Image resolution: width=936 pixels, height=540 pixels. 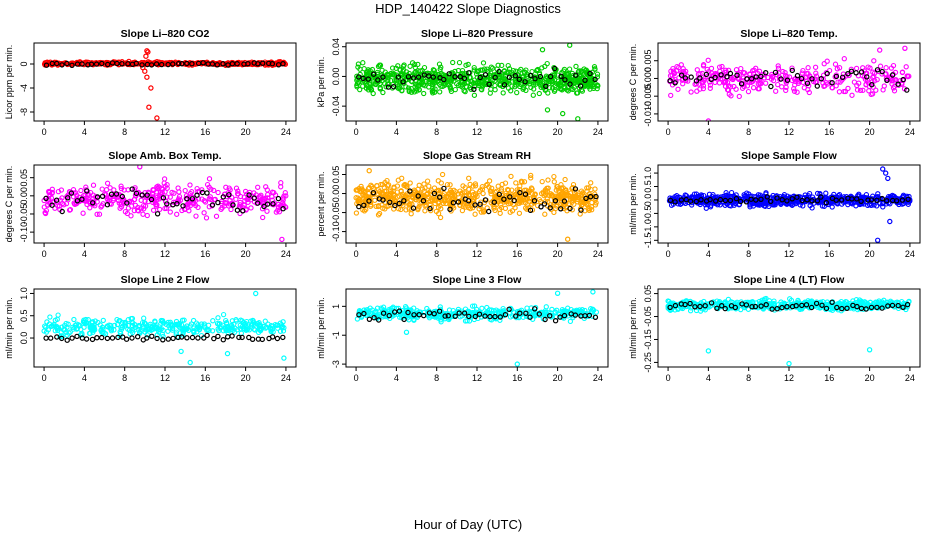 What do you see at coordinates (648, 173) in the screenshot?
I see `y-tick-label: 1.0` at bounding box center [648, 173].